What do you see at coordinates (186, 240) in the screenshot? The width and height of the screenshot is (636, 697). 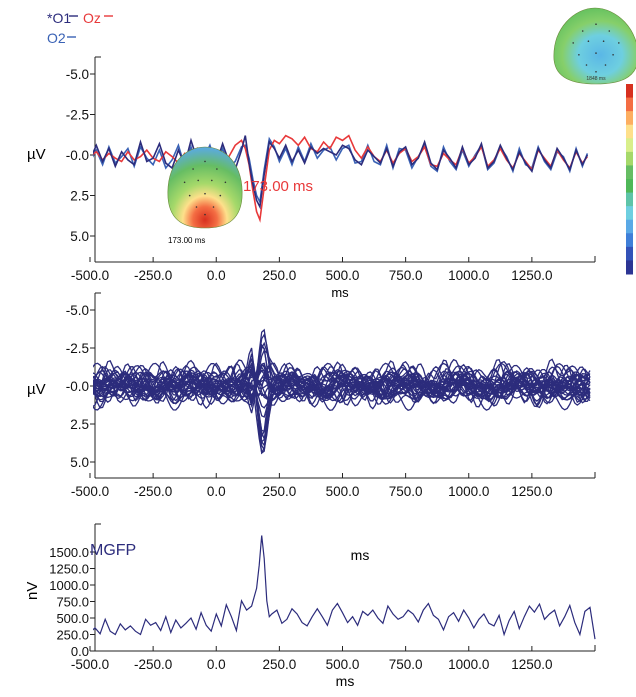 I see `topomap-peak-label: 173.00 ms` at bounding box center [186, 240].